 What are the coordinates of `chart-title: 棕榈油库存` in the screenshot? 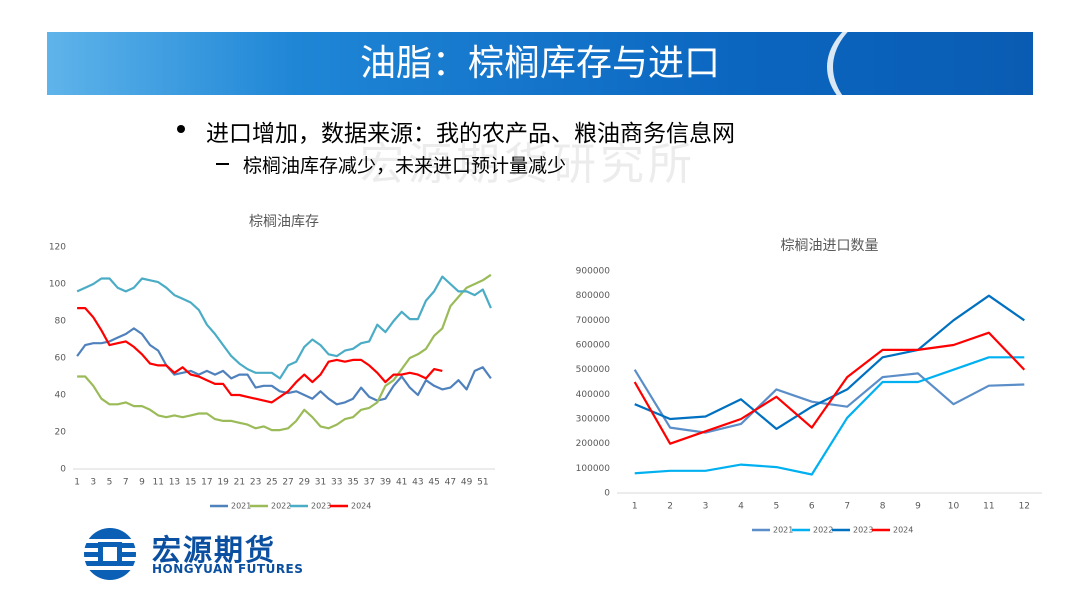 It's located at (284, 222).